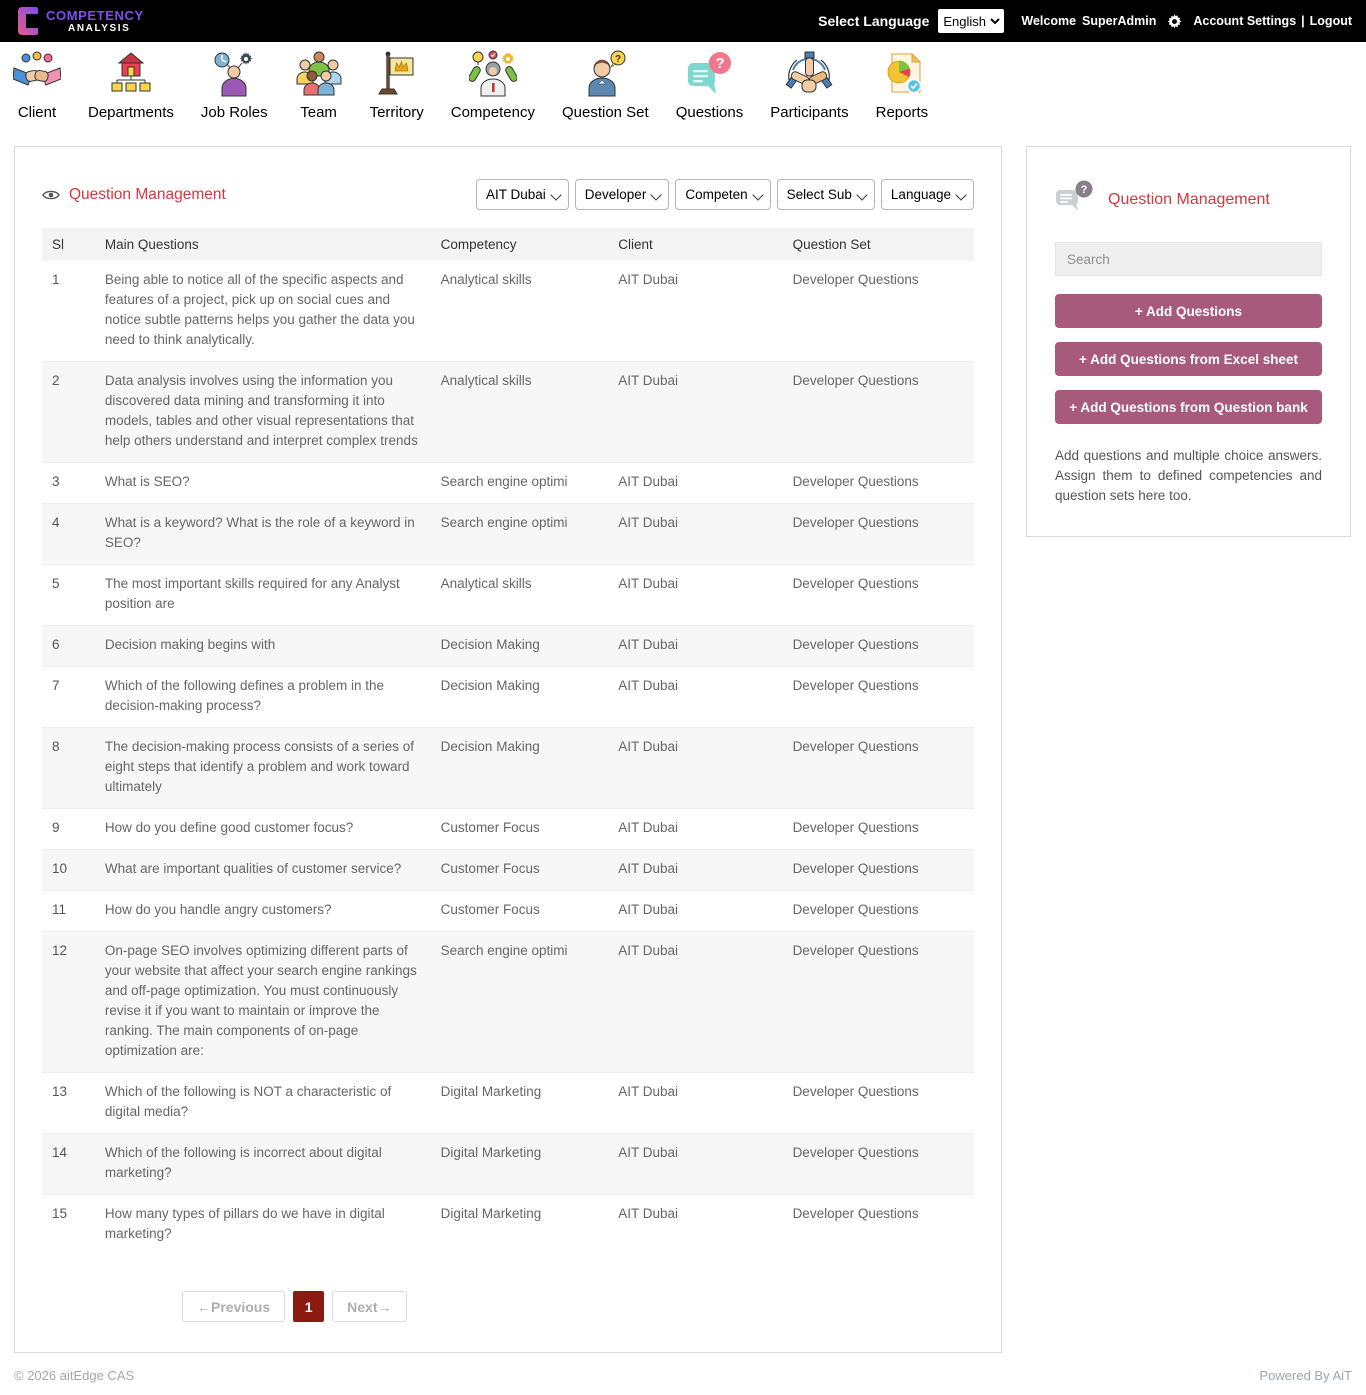 The width and height of the screenshot is (1366, 1395). What do you see at coordinates (56, 746) in the screenshot?
I see `row-sl: 8` at bounding box center [56, 746].